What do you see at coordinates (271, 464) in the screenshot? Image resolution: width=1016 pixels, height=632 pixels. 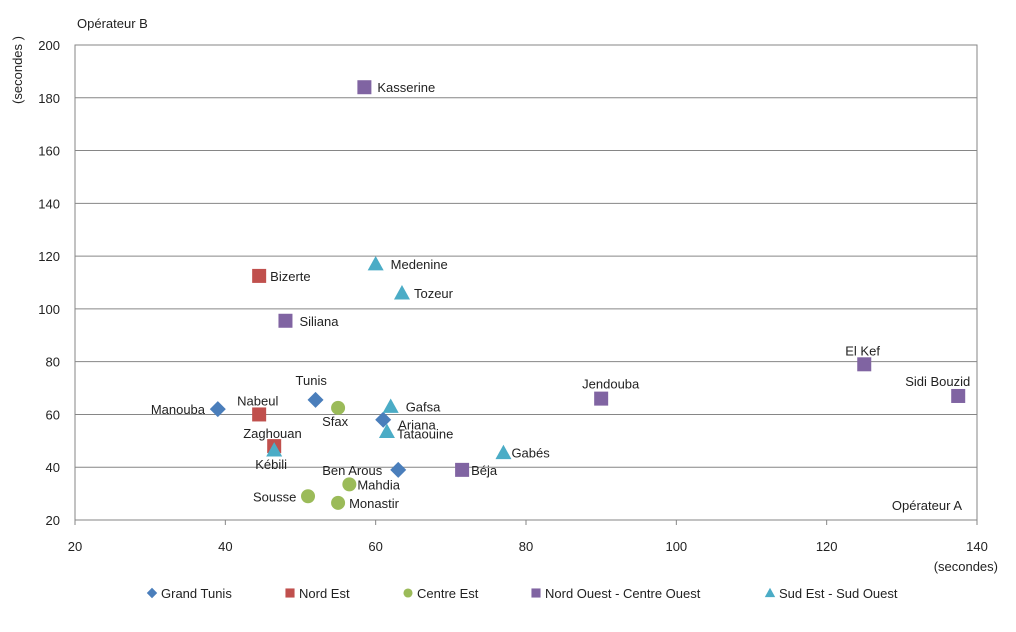 I see `point-label-kebili: Kébili` at bounding box center [271, 464].